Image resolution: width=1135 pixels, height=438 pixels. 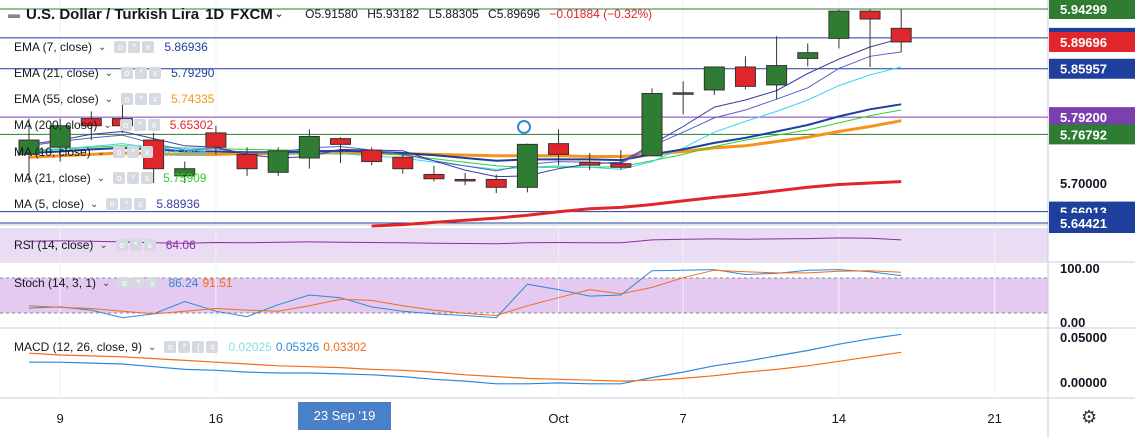 I want to click on indicator-legend: EMA (21, close) ⌄ o * x 5.79290, so click(x=114, y=73).